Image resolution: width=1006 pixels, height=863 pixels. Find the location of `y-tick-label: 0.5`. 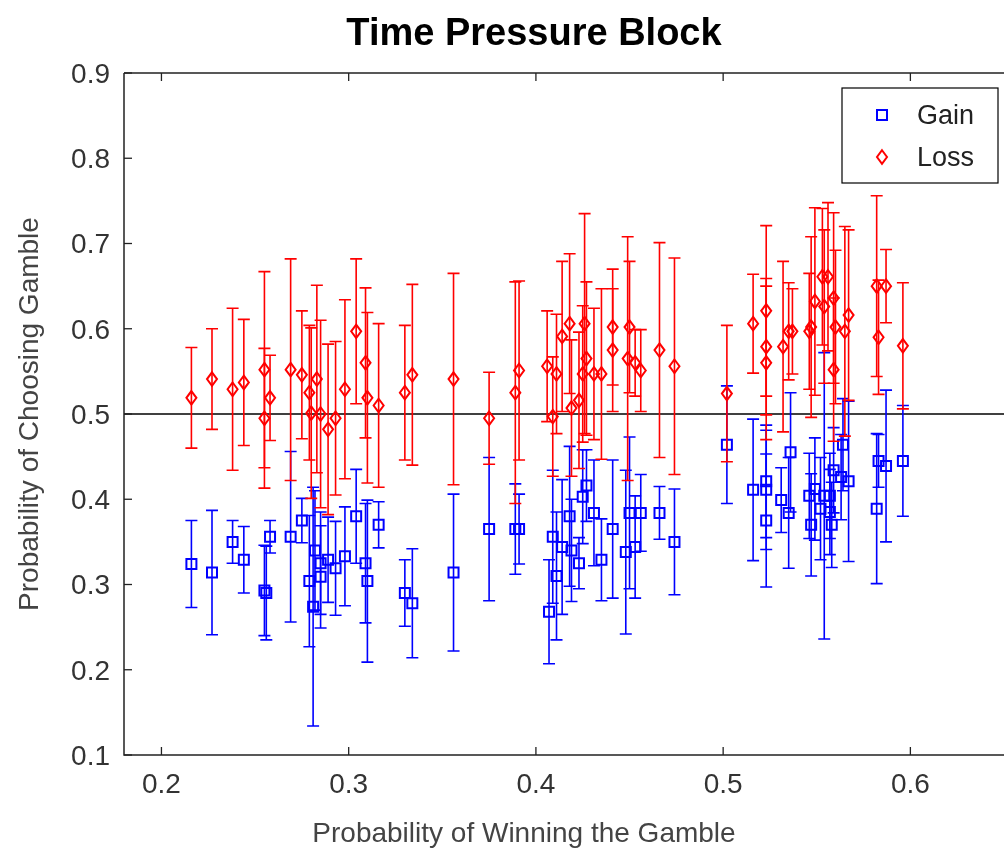

y-tick-label: 0.5 is located at coordinates (90, 414).